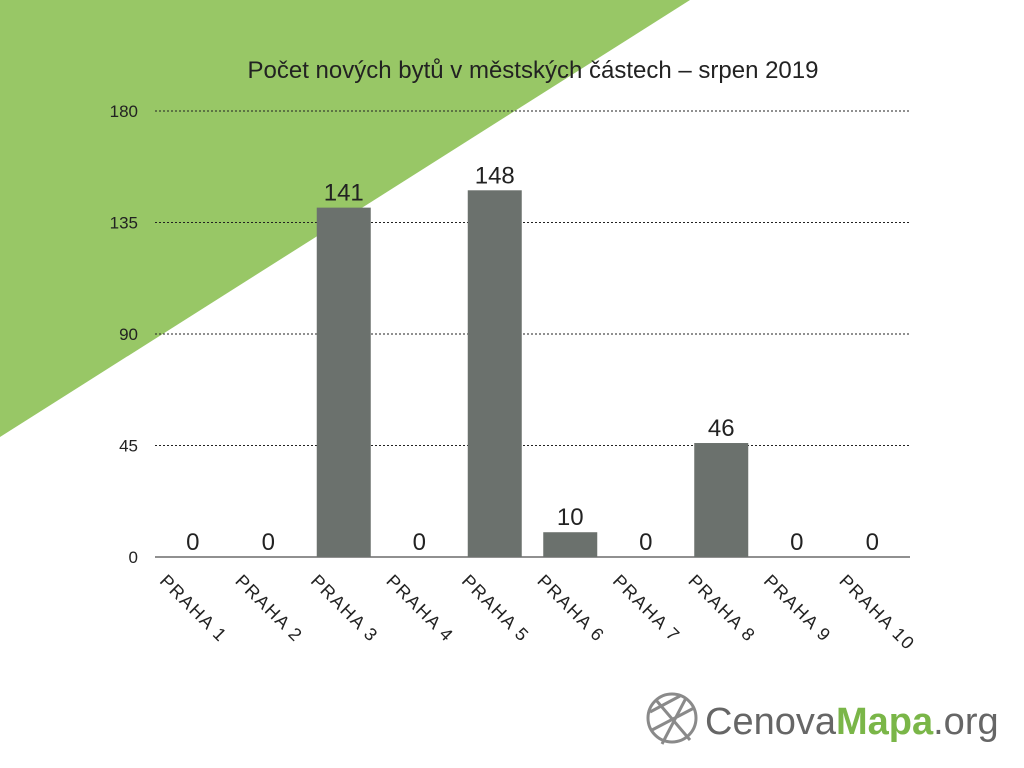  What do you see at coordinates (193, 608) in the screenshot?
I see `x-tick-label: PRAHA 1` at bounding box center [193, 608].